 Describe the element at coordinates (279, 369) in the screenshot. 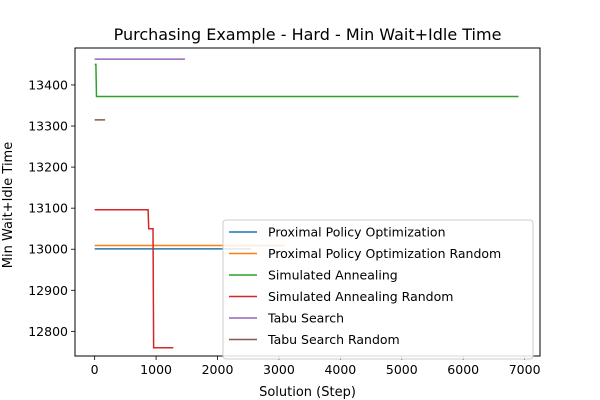

I see `x-tick-label-3: 3000` at that location.